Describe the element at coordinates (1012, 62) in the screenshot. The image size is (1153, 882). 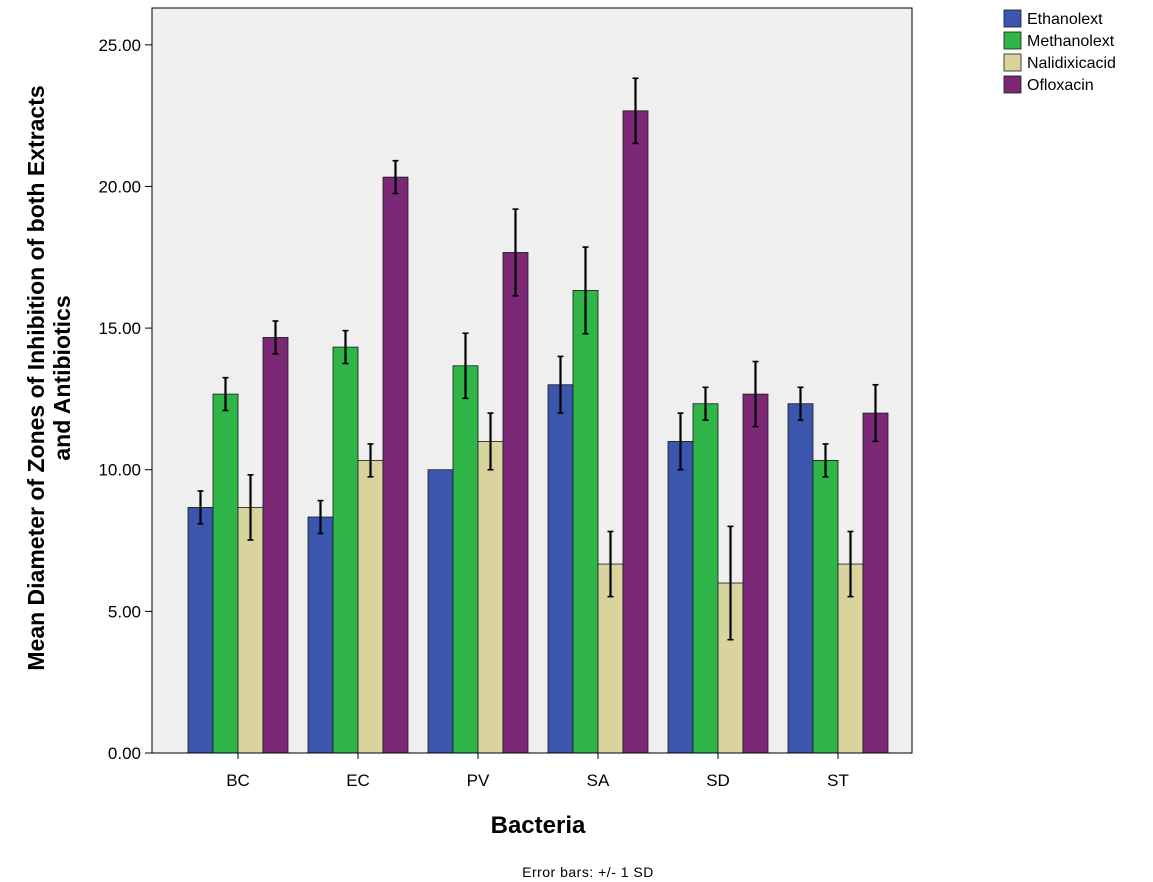
I see `legend-swatch-Nalidixicacid` at that location.